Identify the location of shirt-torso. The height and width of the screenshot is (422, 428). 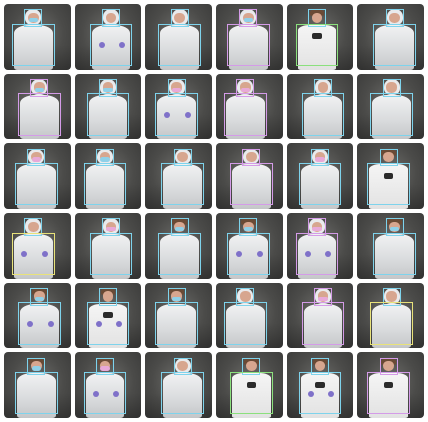
(388, 186).